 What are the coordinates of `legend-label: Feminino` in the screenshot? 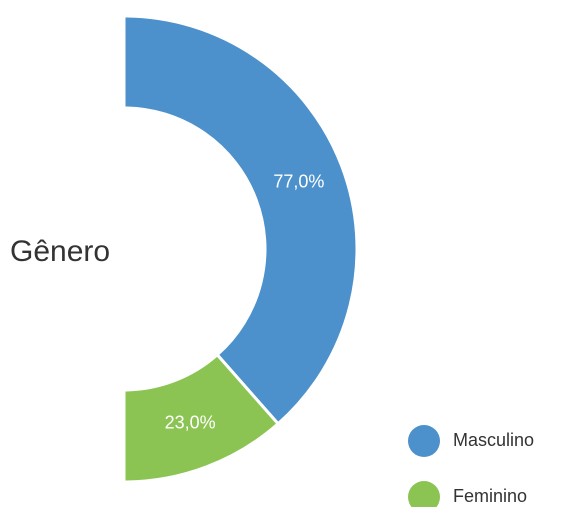 It's located at (490, 496).